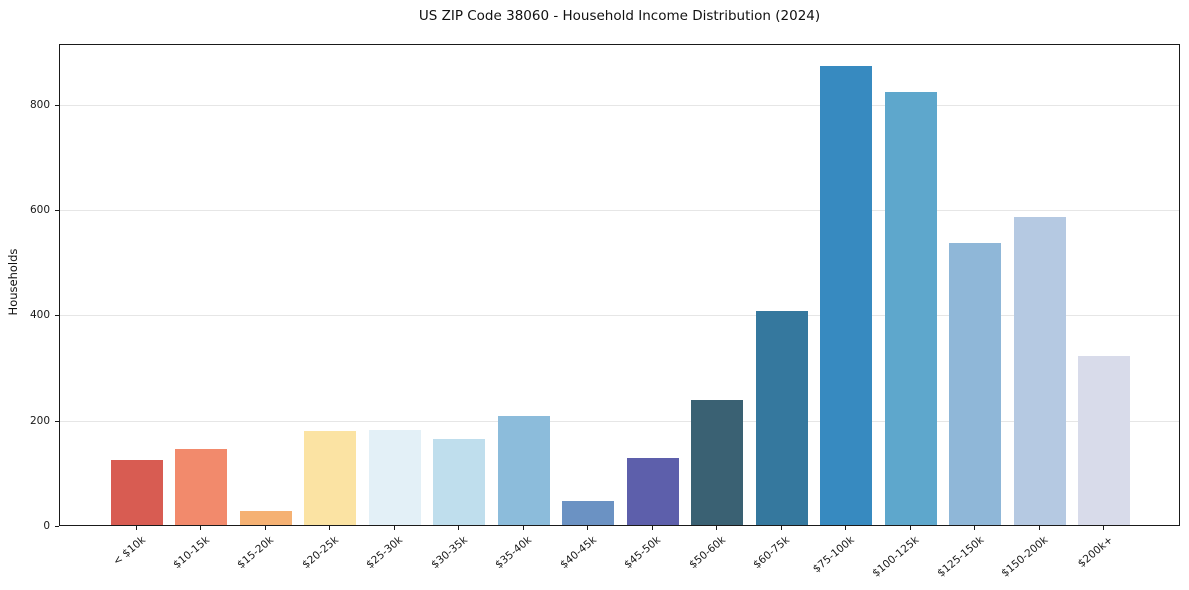  Describe the element at coordinates (46, 526) in the screenshot. I see `y-tick-label: 0` at that location.